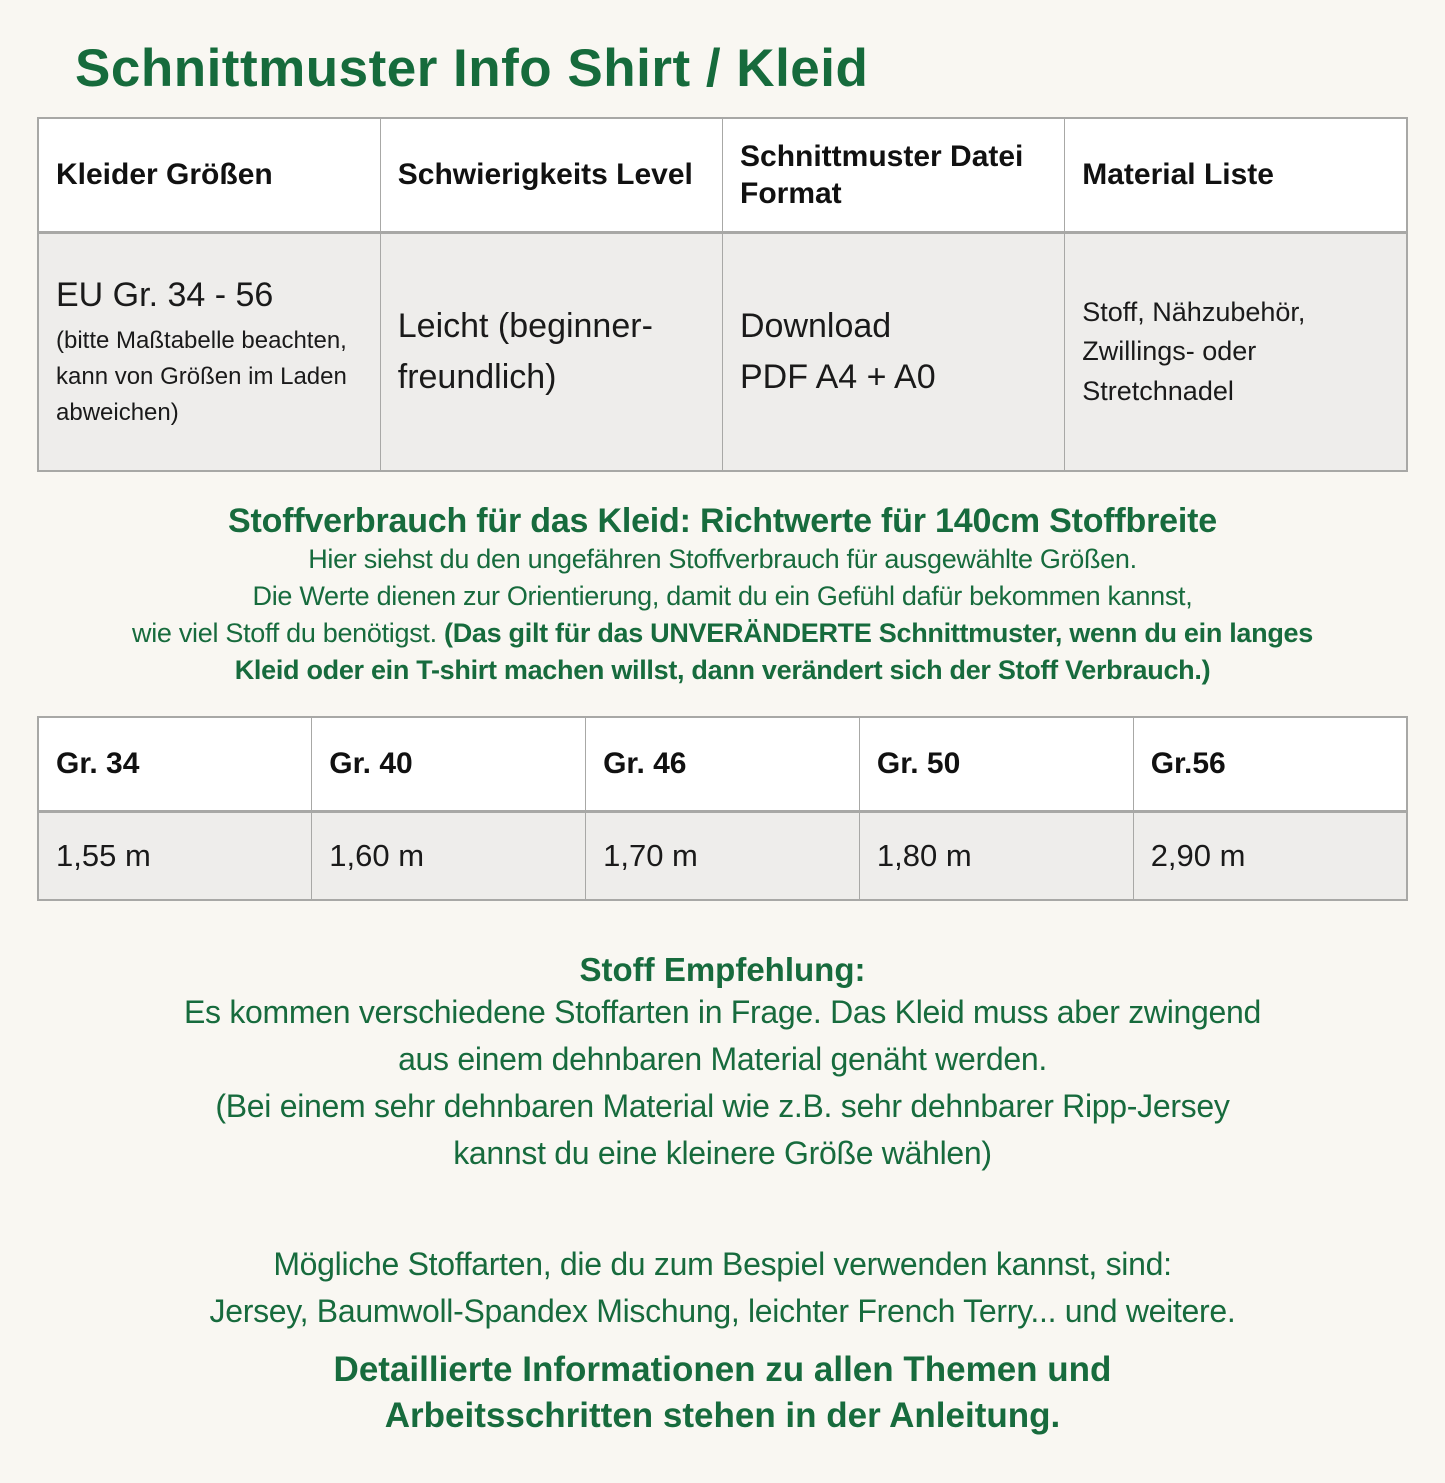 The height and width of the screenshot is (1483, 1445). I want to click on fabric-size-header-34: Gr. 34, so click(175, 764).